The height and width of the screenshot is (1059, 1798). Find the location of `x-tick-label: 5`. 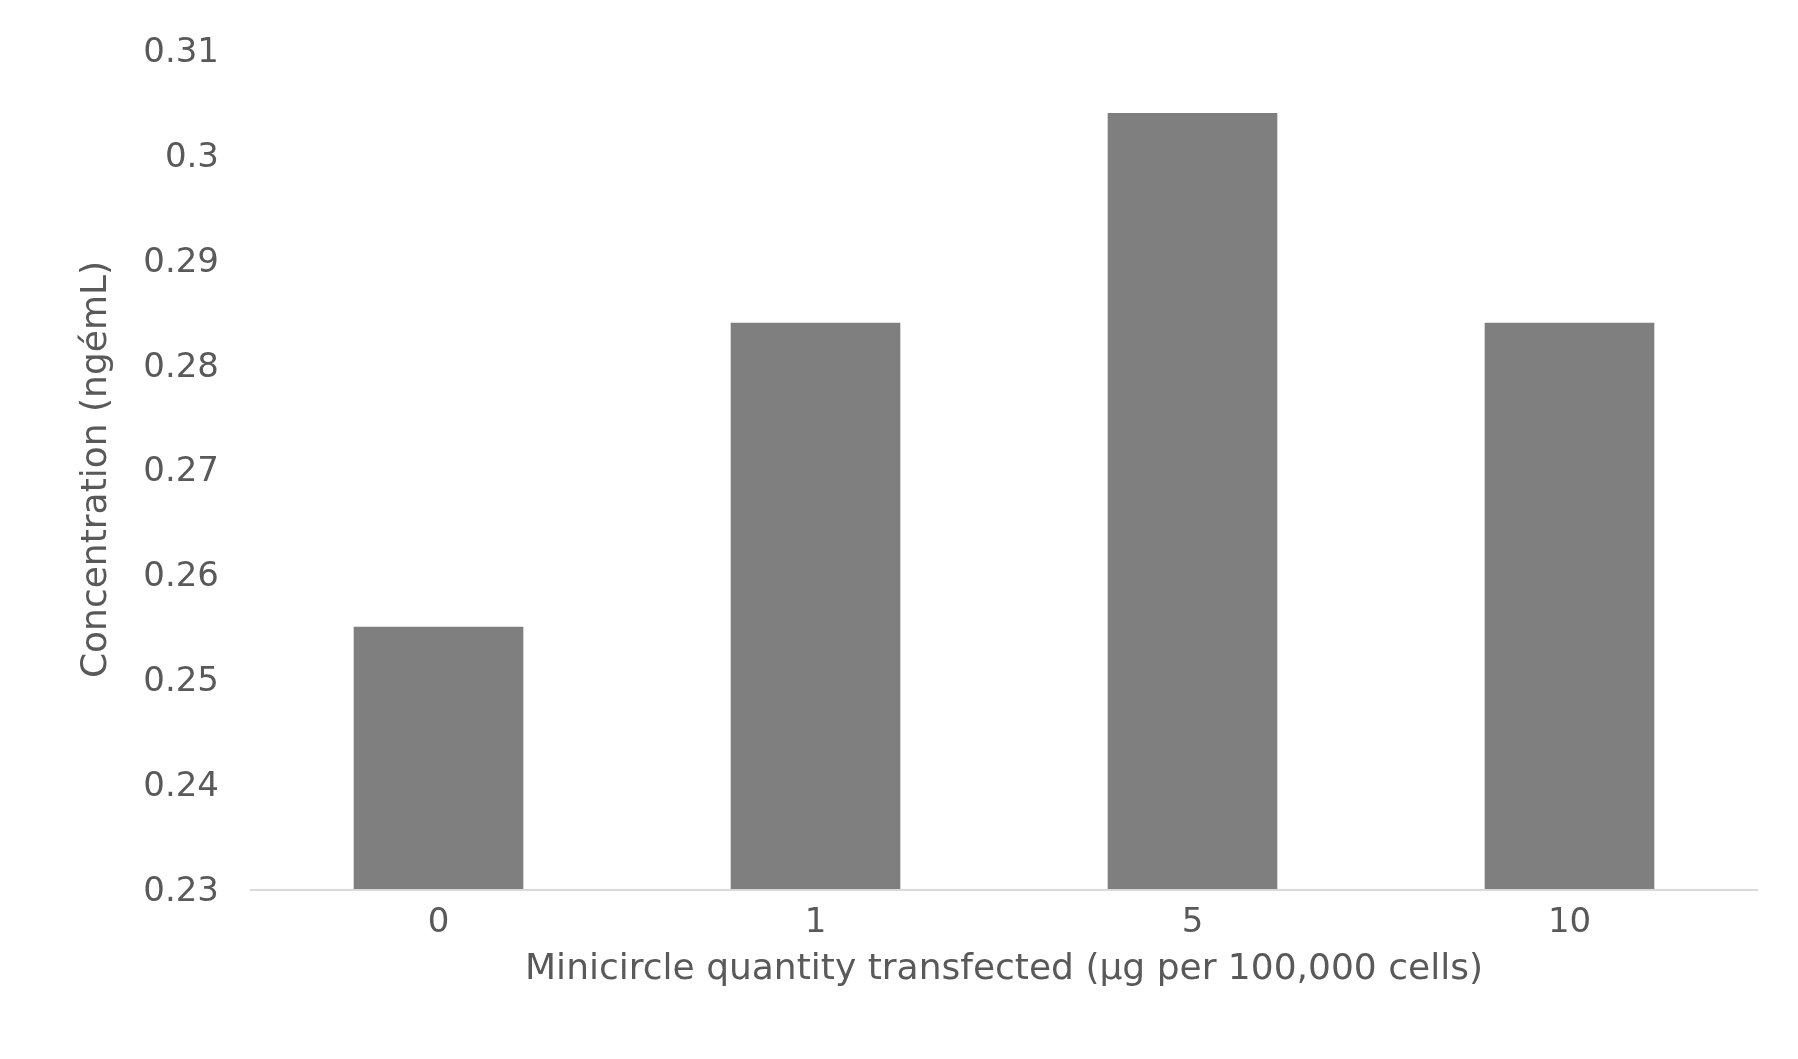

x-tick-label: 5 is located at coordinates (1192, 919).